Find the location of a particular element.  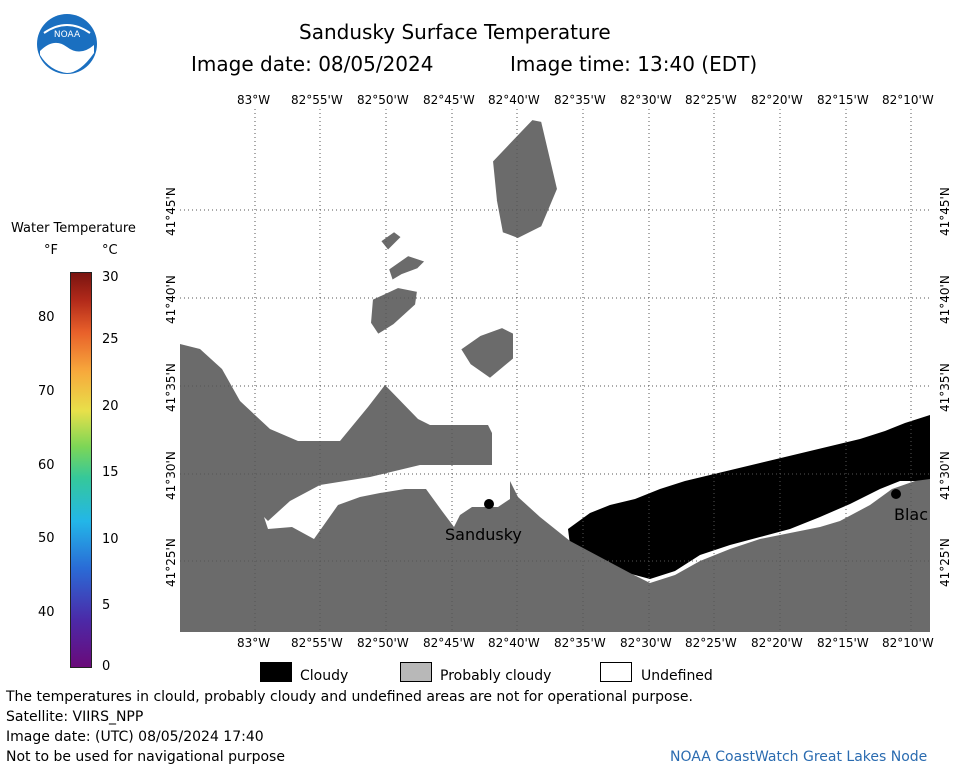

image-time: Image time: 13:40 (EDT) is located at coordinates (634, 64).